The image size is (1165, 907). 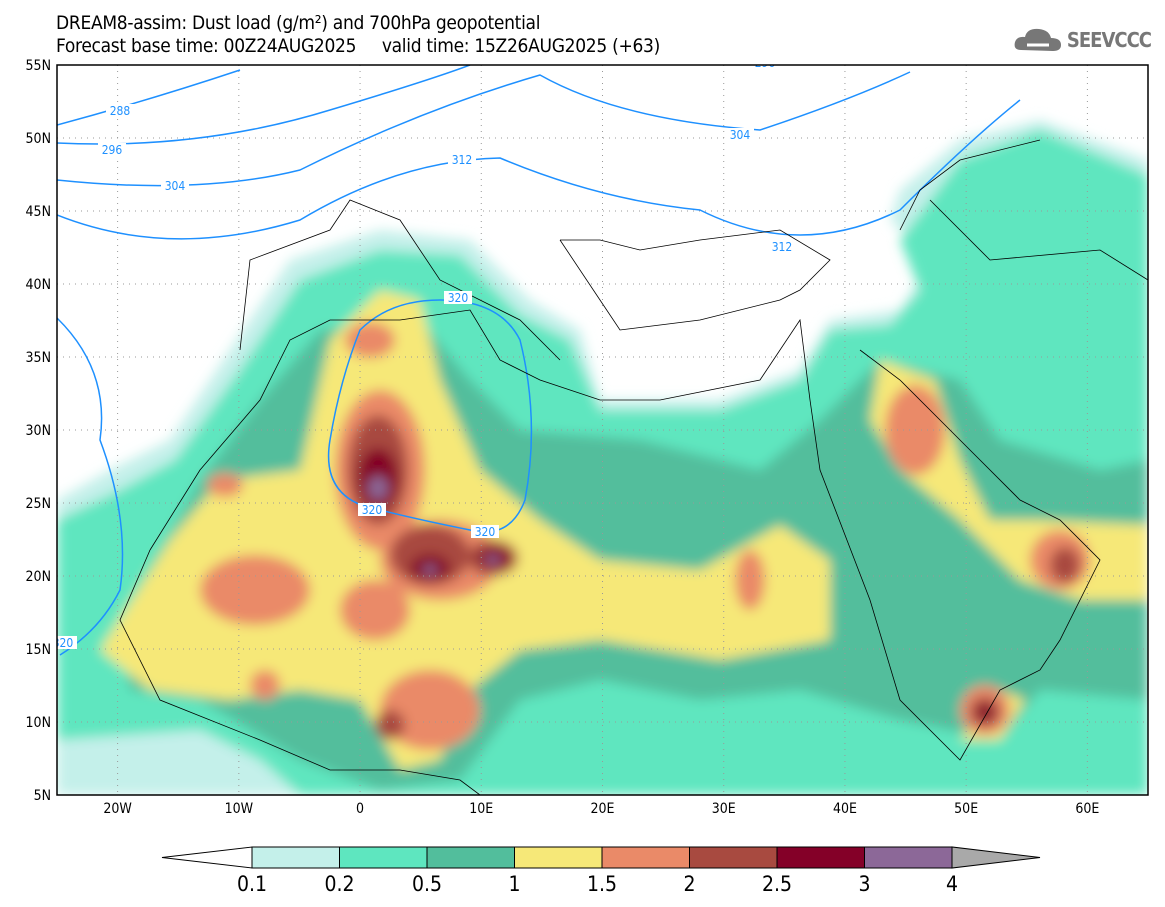 What do you see at coordinates (724, 809) in the screenshot?
I see `longitude-label: 30E` at bounding box center [724, 809].